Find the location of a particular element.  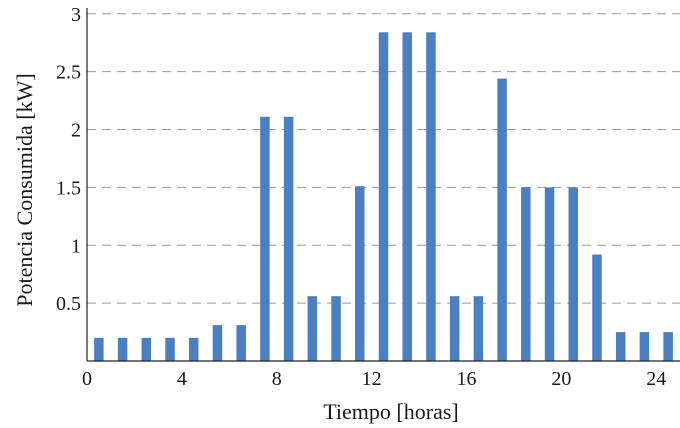

y-tick-labels: 0.5 1 1.5 2 2.5 3 is located at coordinates (68, 159).